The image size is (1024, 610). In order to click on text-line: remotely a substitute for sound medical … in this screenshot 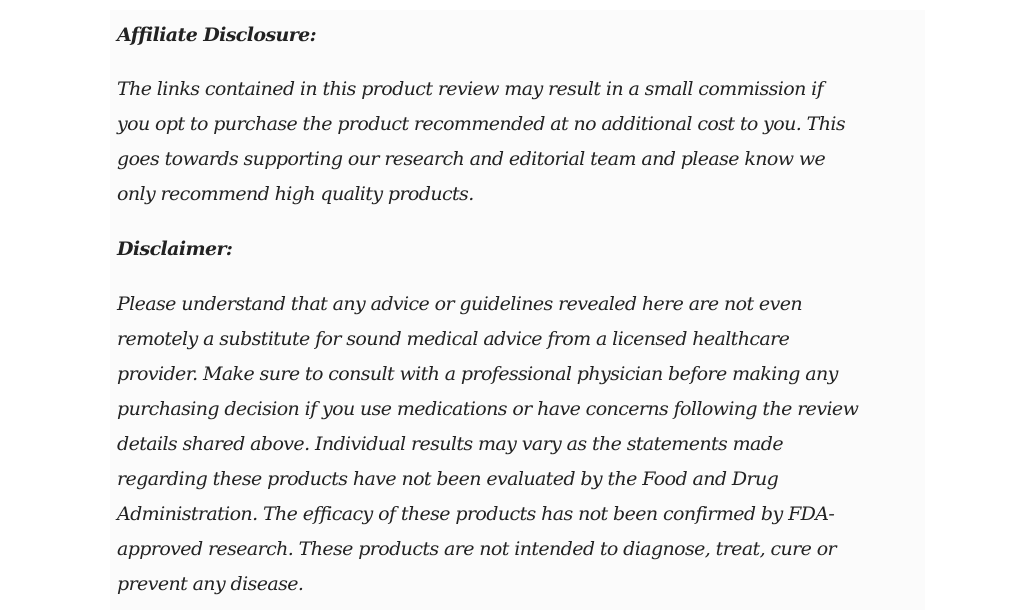, I will do `click(453, 339)`.